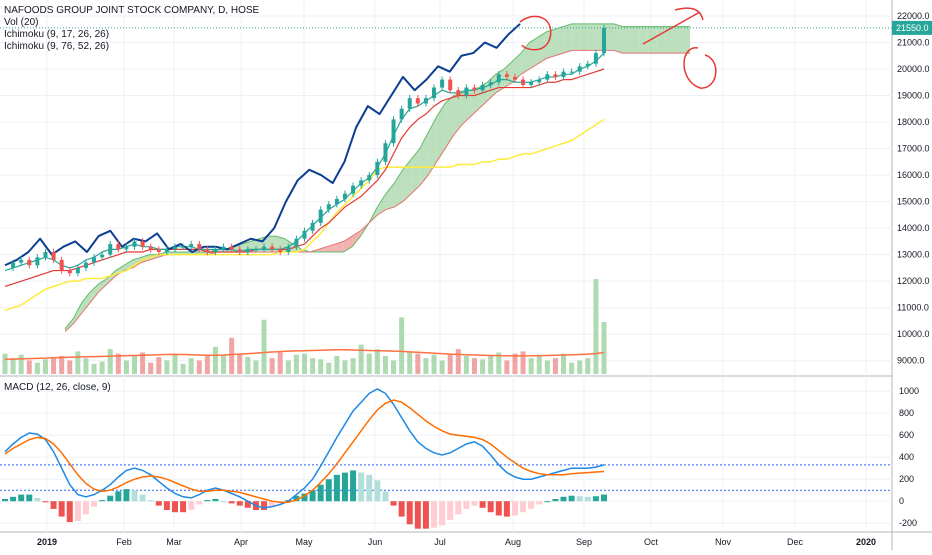 The image size is (932, 555). I want to click on x-tick-label: Mar, so click(174, 542).